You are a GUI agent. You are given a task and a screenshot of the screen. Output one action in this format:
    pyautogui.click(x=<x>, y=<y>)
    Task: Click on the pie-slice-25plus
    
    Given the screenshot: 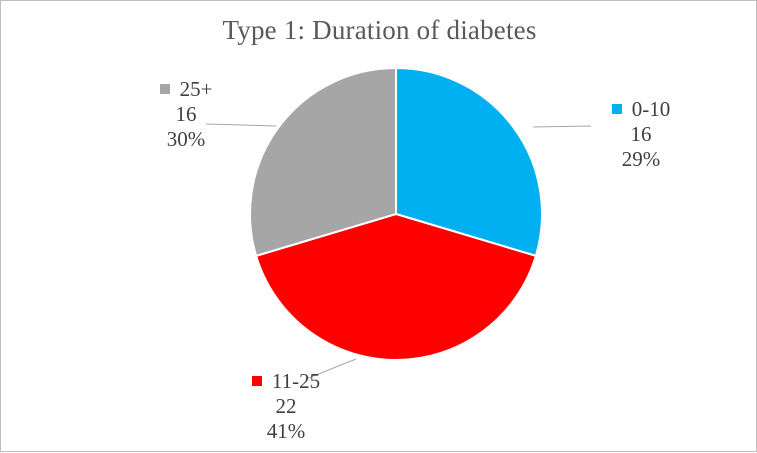 What is the action you would take?
    pyautogui.click(x=323, y=162)
    